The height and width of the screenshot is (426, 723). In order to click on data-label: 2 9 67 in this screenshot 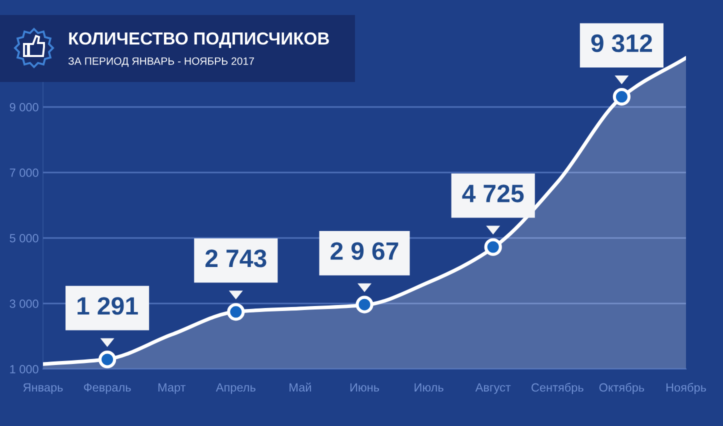, I will do `click(364, 251)`.